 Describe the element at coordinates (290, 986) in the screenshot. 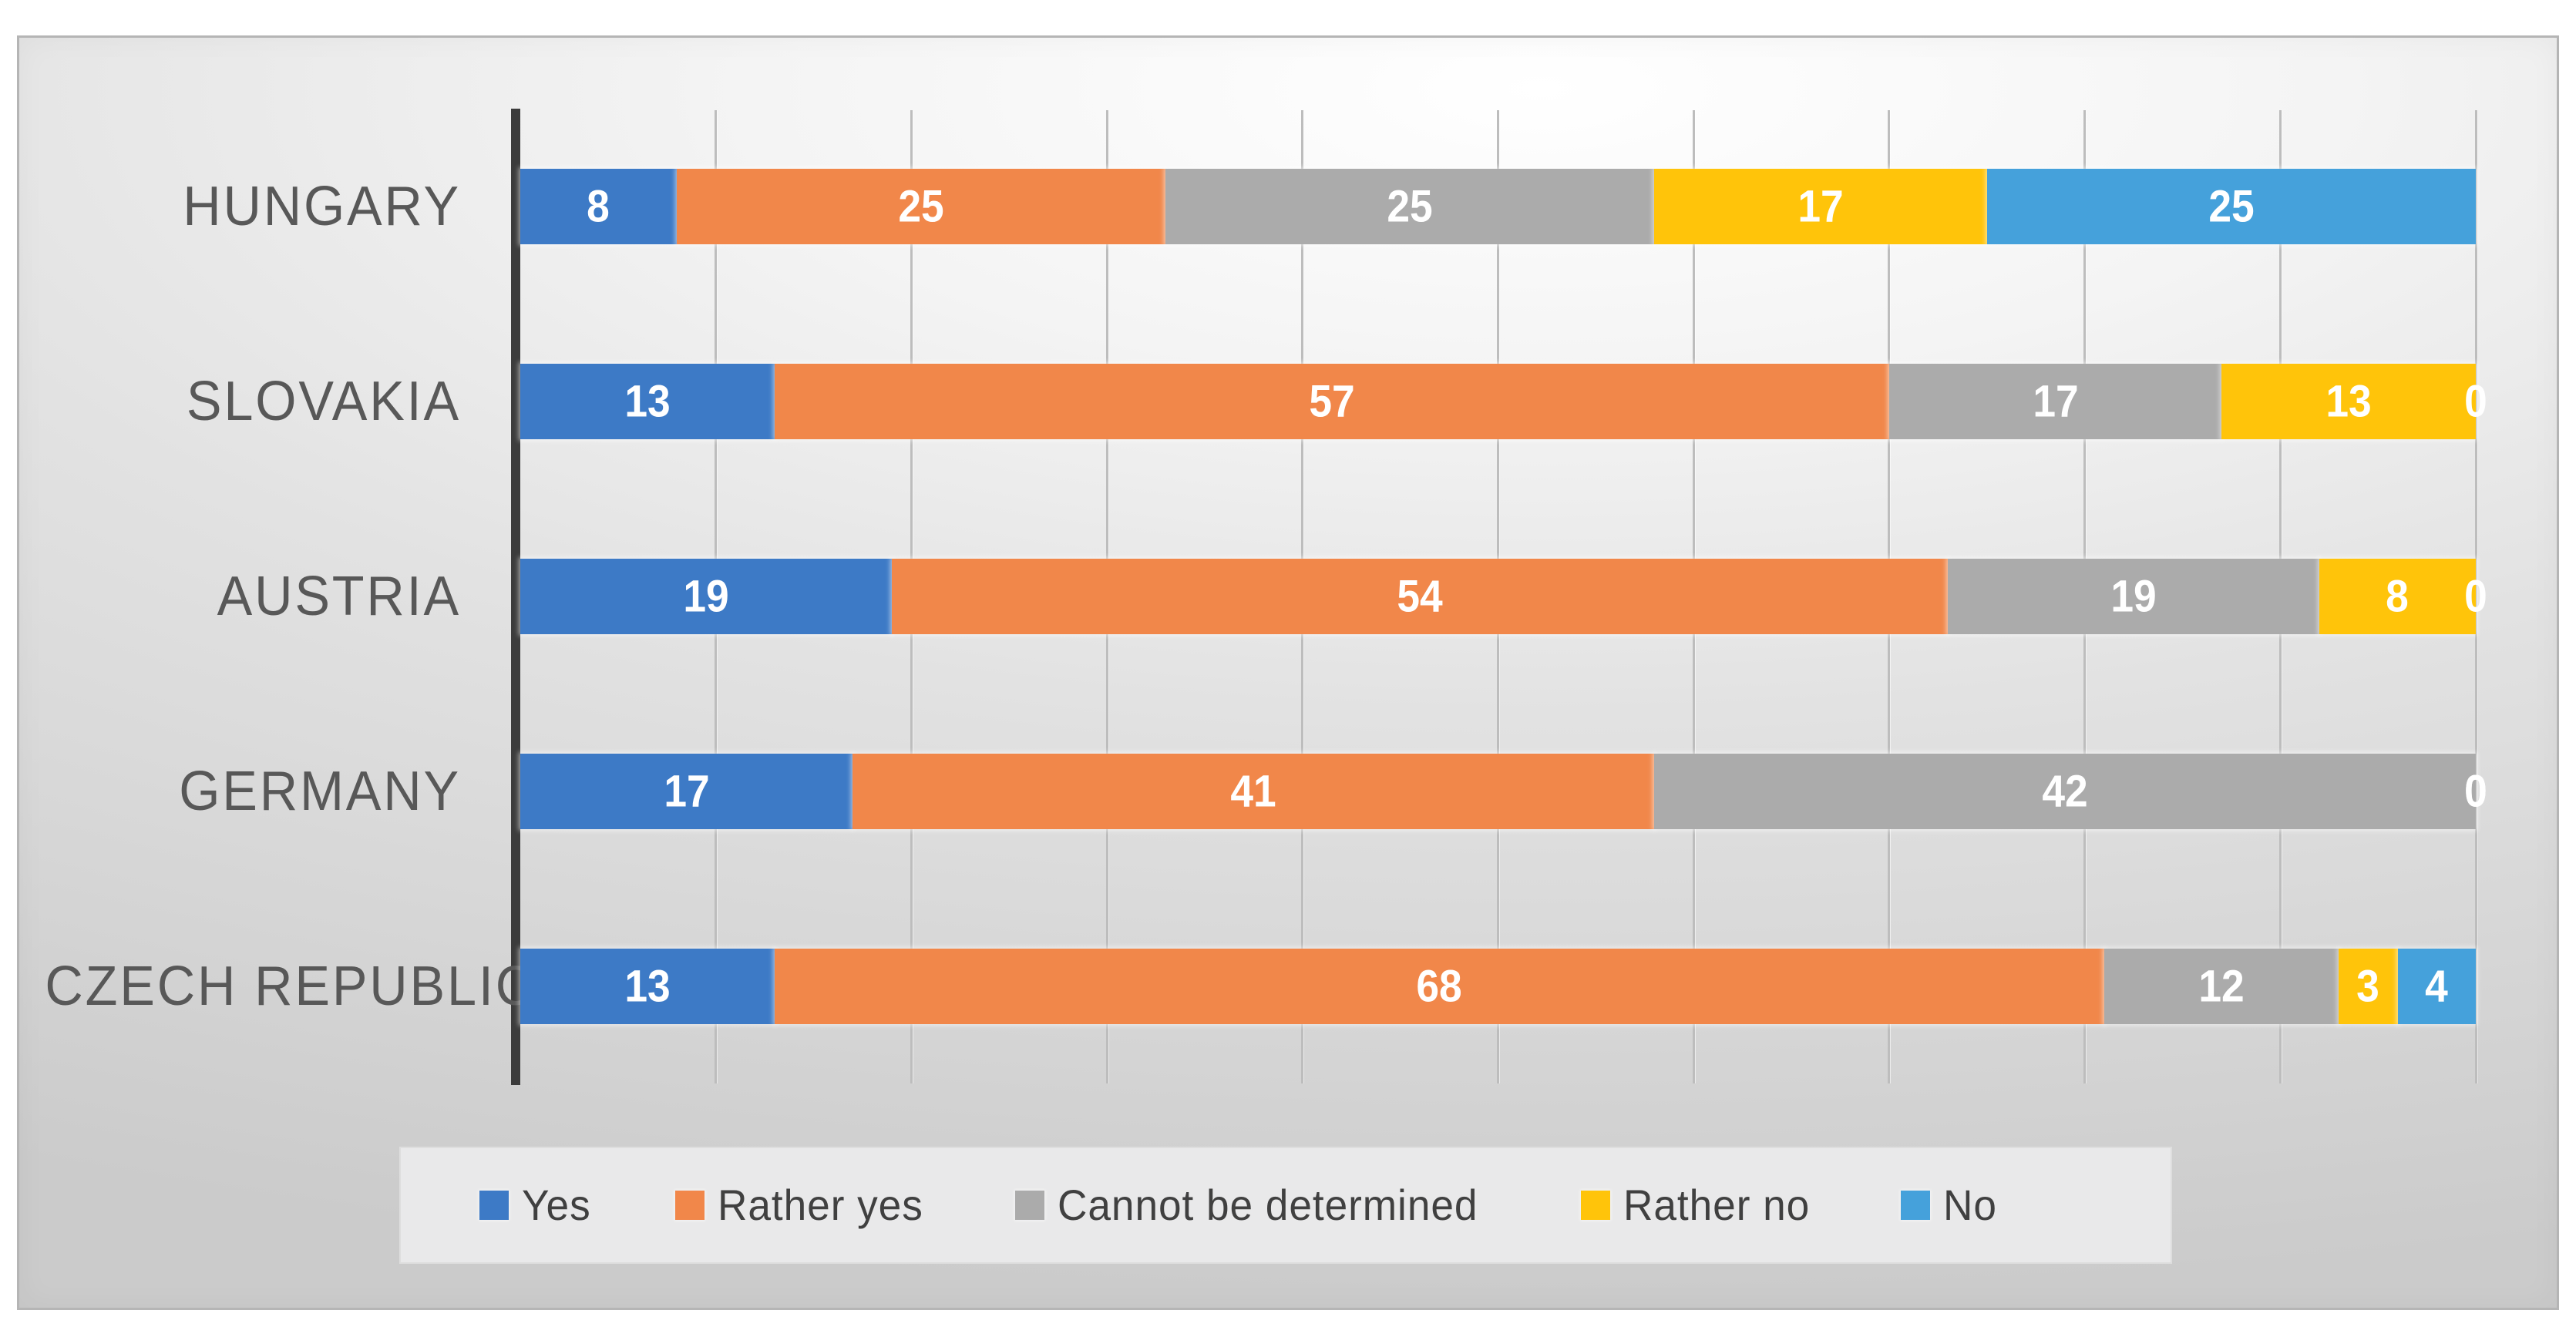

I see `category-label: CZECH REPUBLIC` at that location.